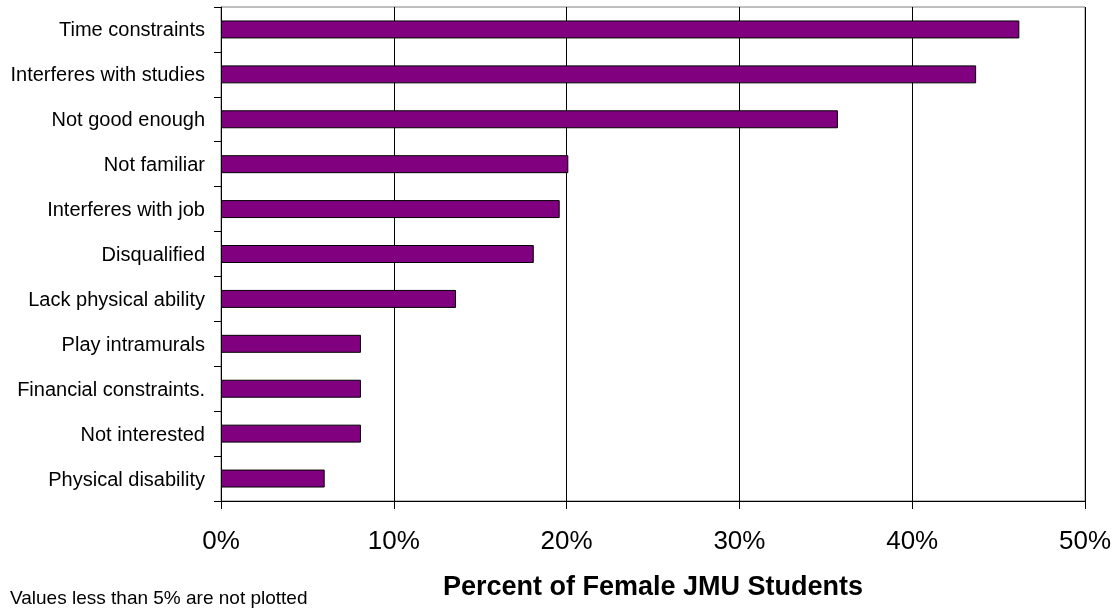  Describe the element at coordinates (126, 209) in the screenshot. I see `y-tick-label: Interferes with job` at that location.